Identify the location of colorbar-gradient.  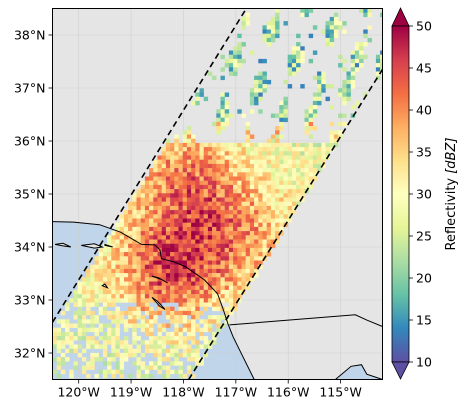
(400, 194).